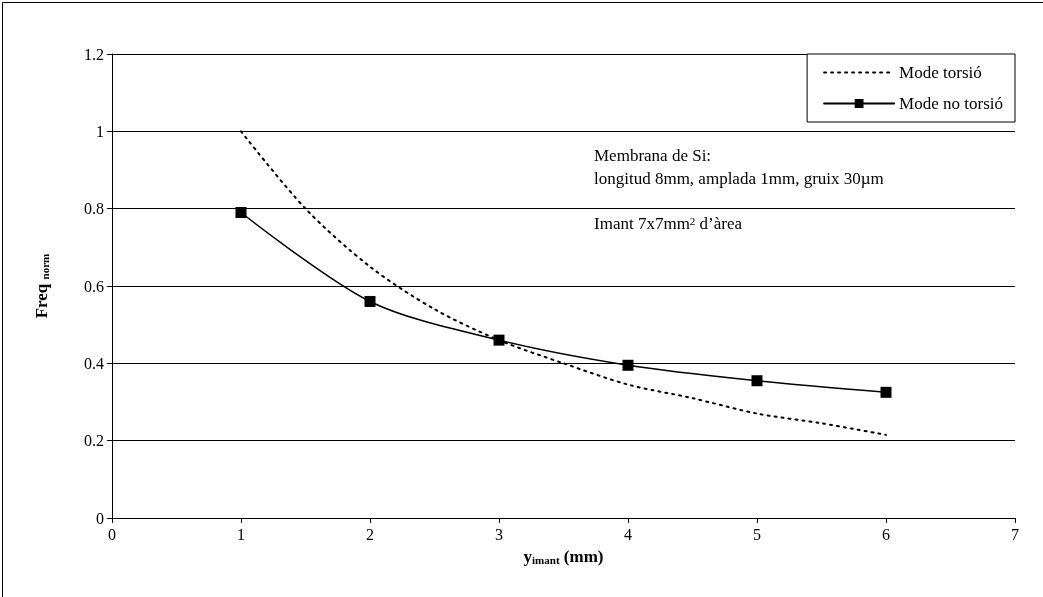 The height and width of the screenshot is (597, 1043). Describe the element at coordinates (1015, 534) in the screenshot. I see `x-tick-label: 7` at that location.